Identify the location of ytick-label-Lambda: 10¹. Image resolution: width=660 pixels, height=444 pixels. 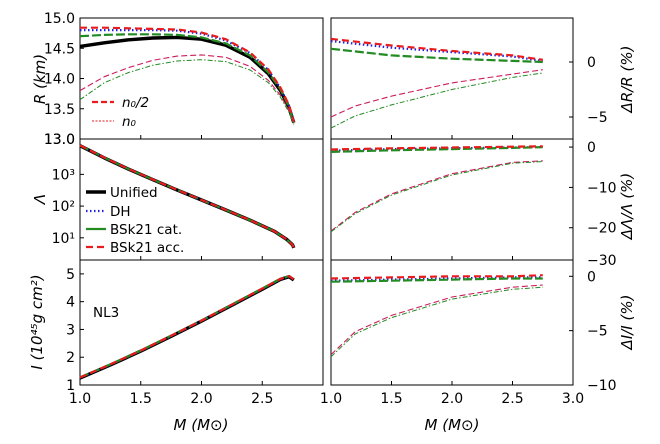
(63, 239).